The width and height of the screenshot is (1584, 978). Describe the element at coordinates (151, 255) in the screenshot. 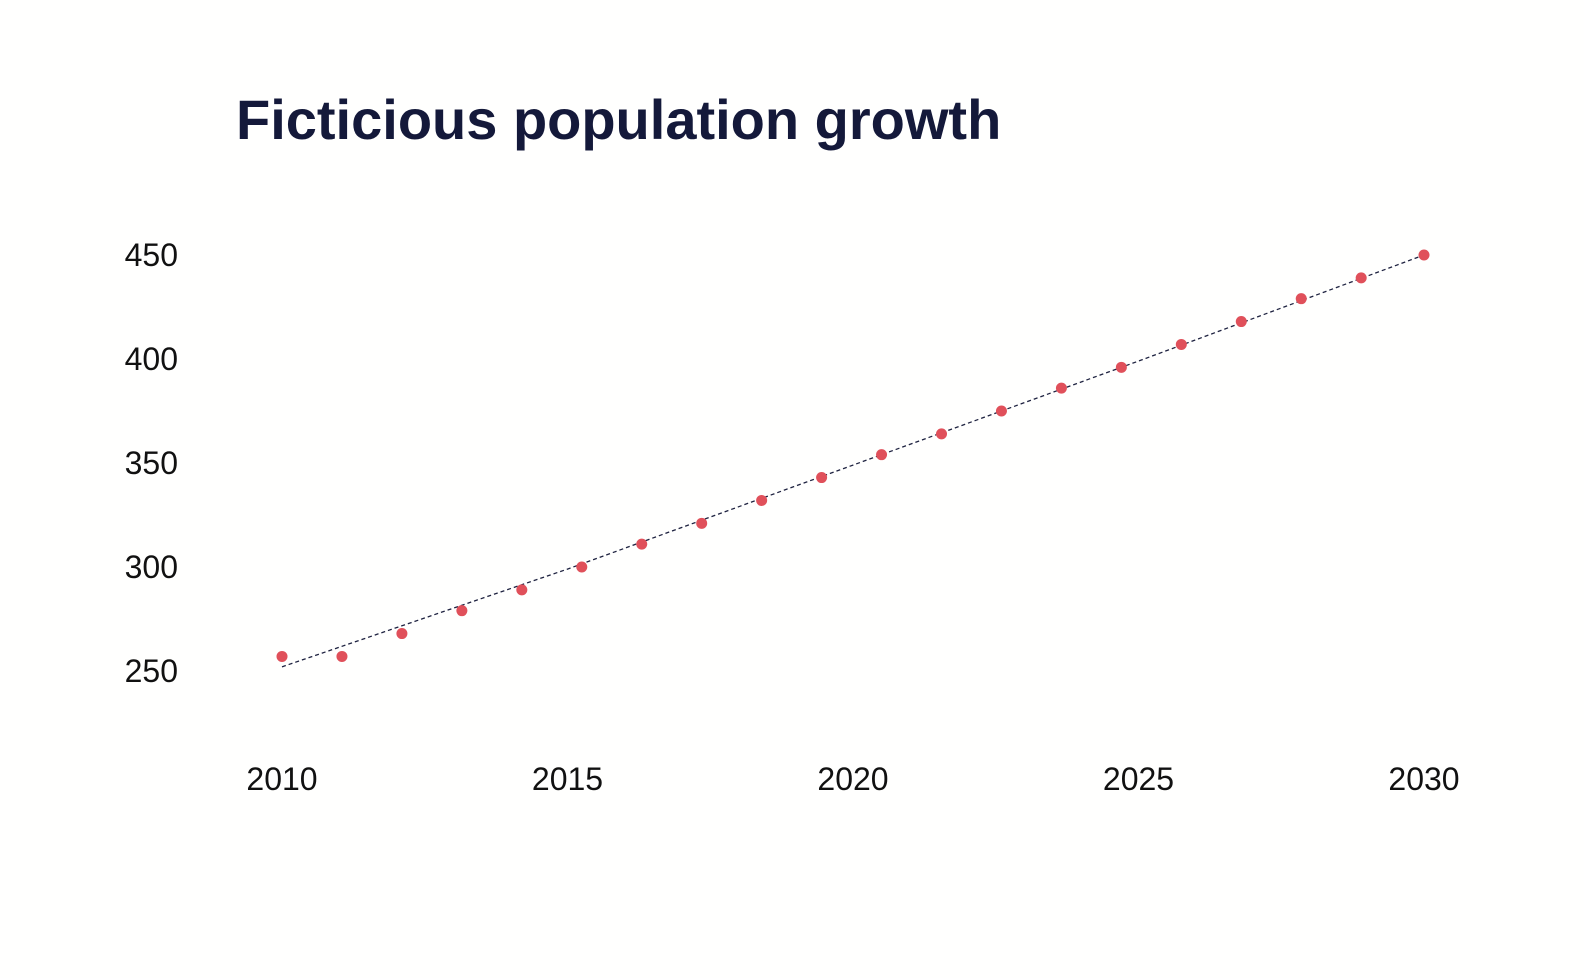

I see `y-tick-label: 450` at that location.